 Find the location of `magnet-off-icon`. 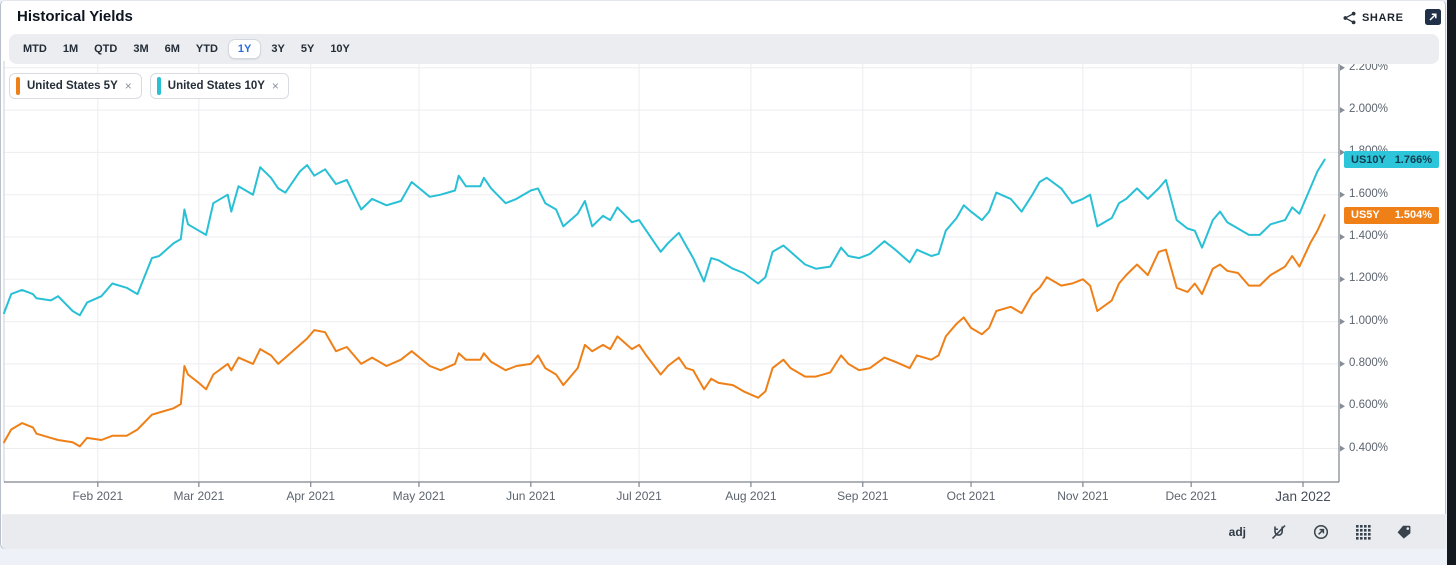

magnet-off-icon is located at coordinates (1279, 532).